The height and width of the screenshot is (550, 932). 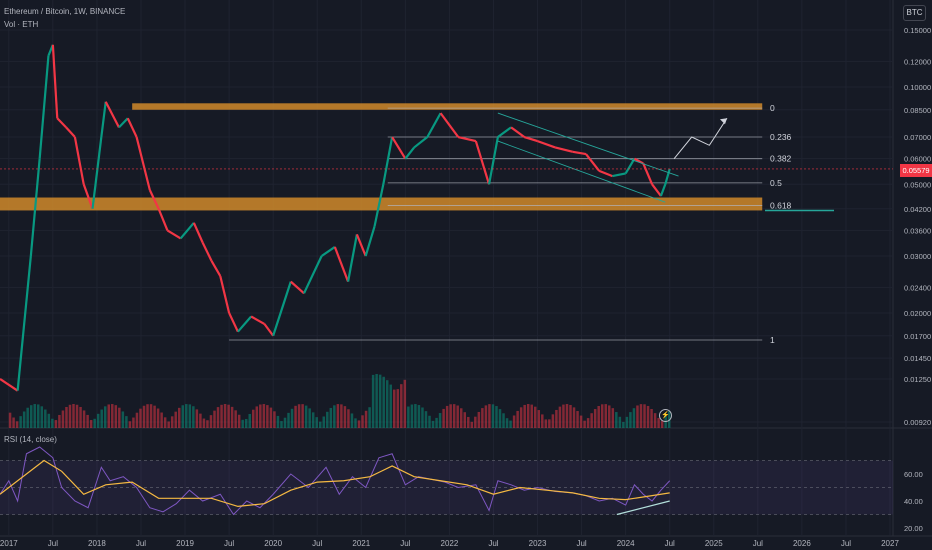 What do you see at coordinates (917, 287) in the screenshot?
I see `y-tick-label: 0.02400` at bounding box center [917, 287].